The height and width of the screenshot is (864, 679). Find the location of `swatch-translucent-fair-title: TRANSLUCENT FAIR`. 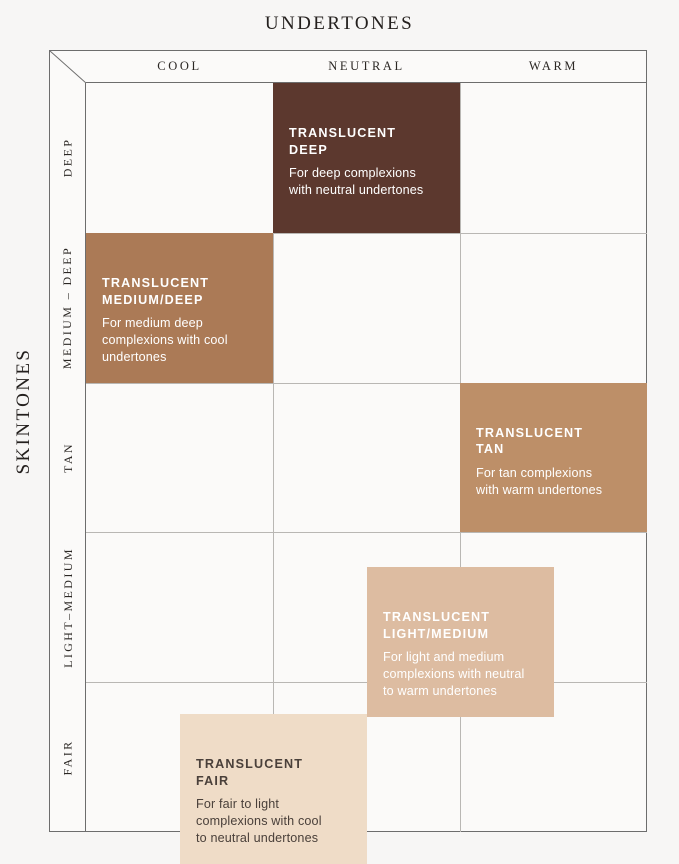

swatch-translucent-fair-title: TRANSLUCENT FAIR is located at coordinates (250, 772).